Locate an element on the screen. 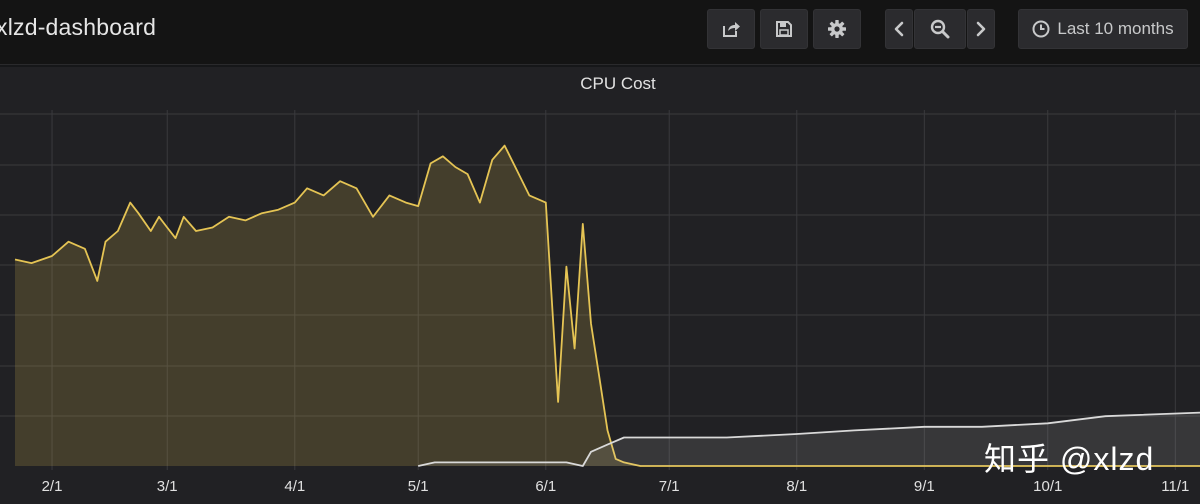 The height and width of the screenshot is (504, 1200). x-tick-label: 2/1 is located at coordinates (52, 486).